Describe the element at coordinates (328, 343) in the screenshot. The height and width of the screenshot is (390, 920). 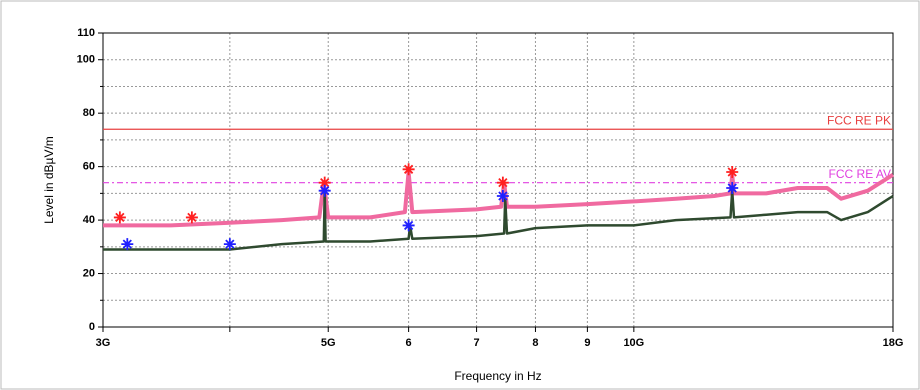
I see `x-tick-label: 5G` at that location.